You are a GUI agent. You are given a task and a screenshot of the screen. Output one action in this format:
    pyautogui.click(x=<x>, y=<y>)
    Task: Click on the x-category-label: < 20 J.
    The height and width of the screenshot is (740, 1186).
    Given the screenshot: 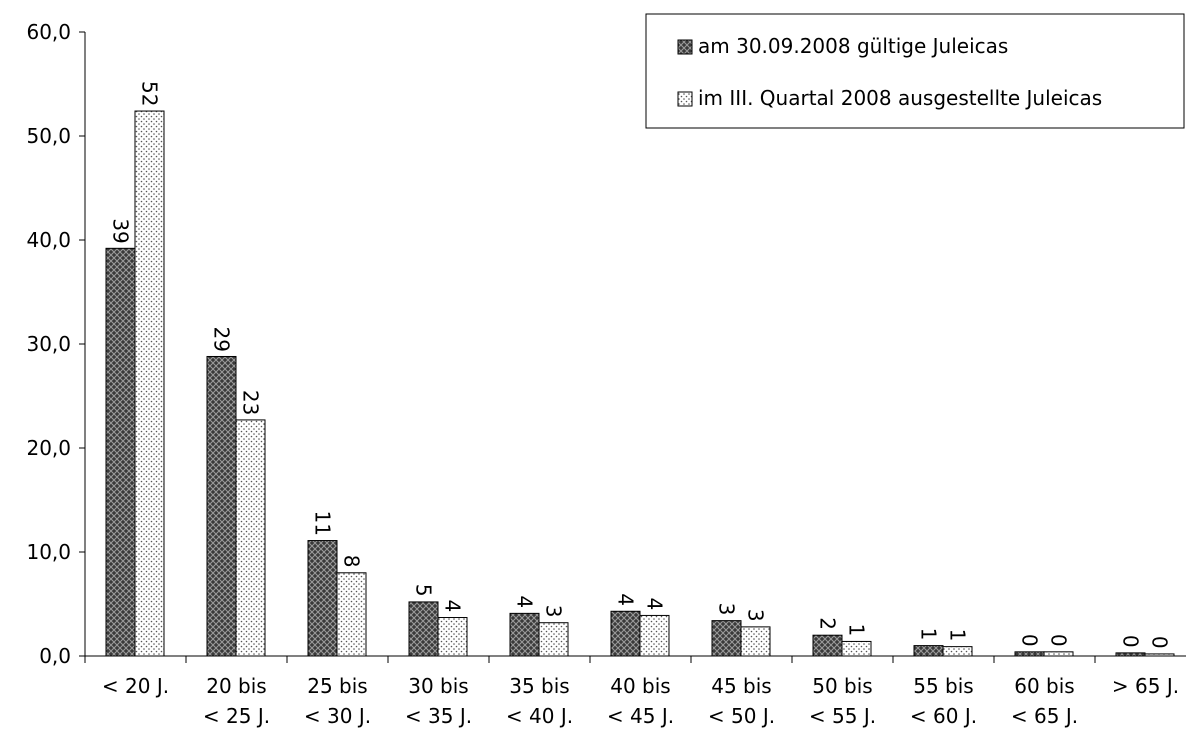 What is the action you would take?
    pyautogui.click(x=135, y=686)
    